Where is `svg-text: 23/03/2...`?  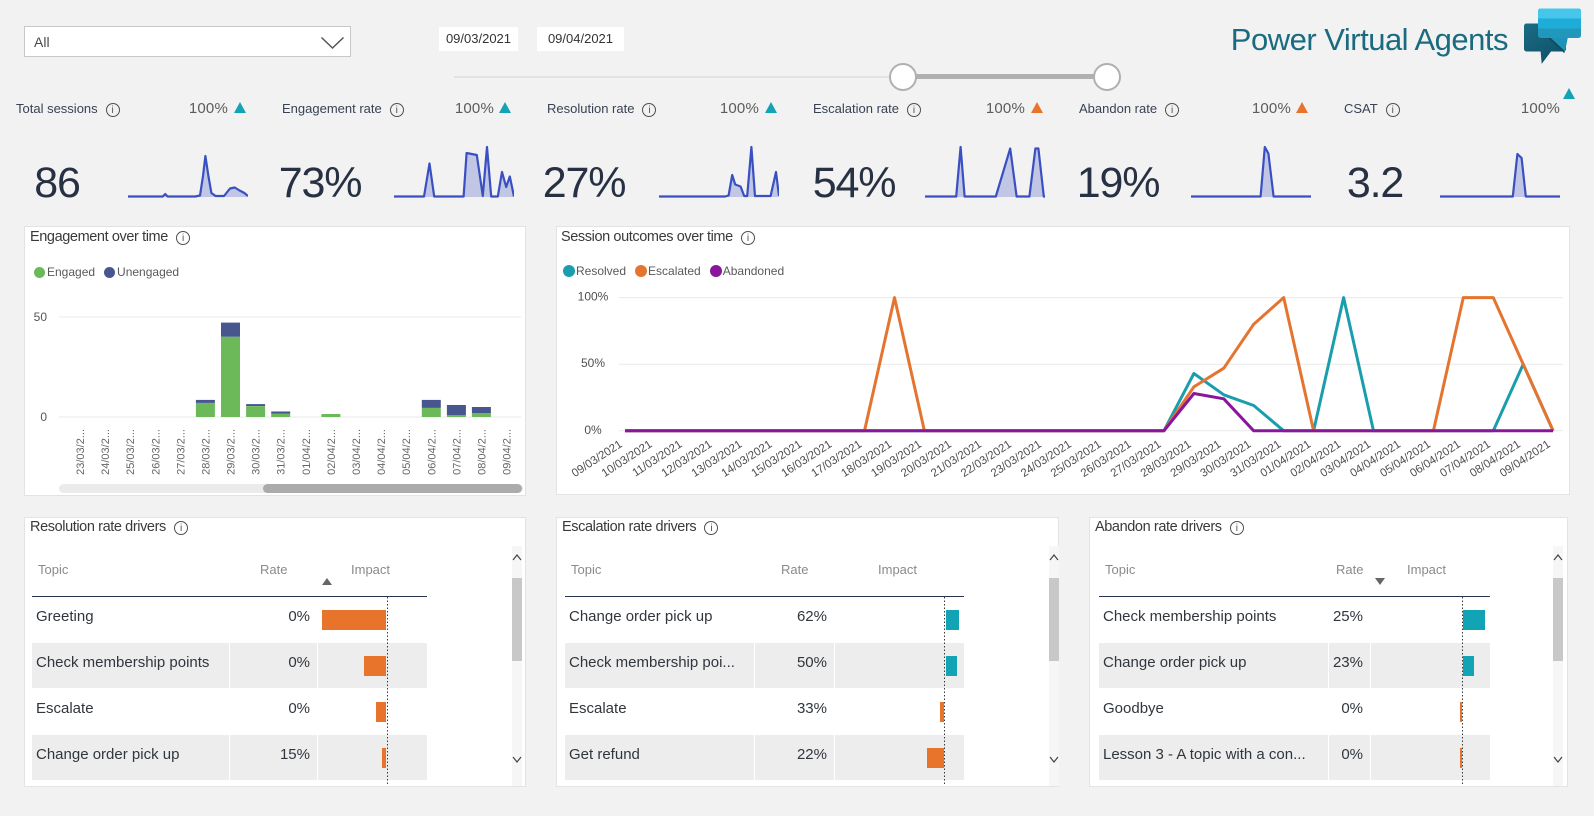 svg-text: 23/03/2... is located at coordinates (81, 452).